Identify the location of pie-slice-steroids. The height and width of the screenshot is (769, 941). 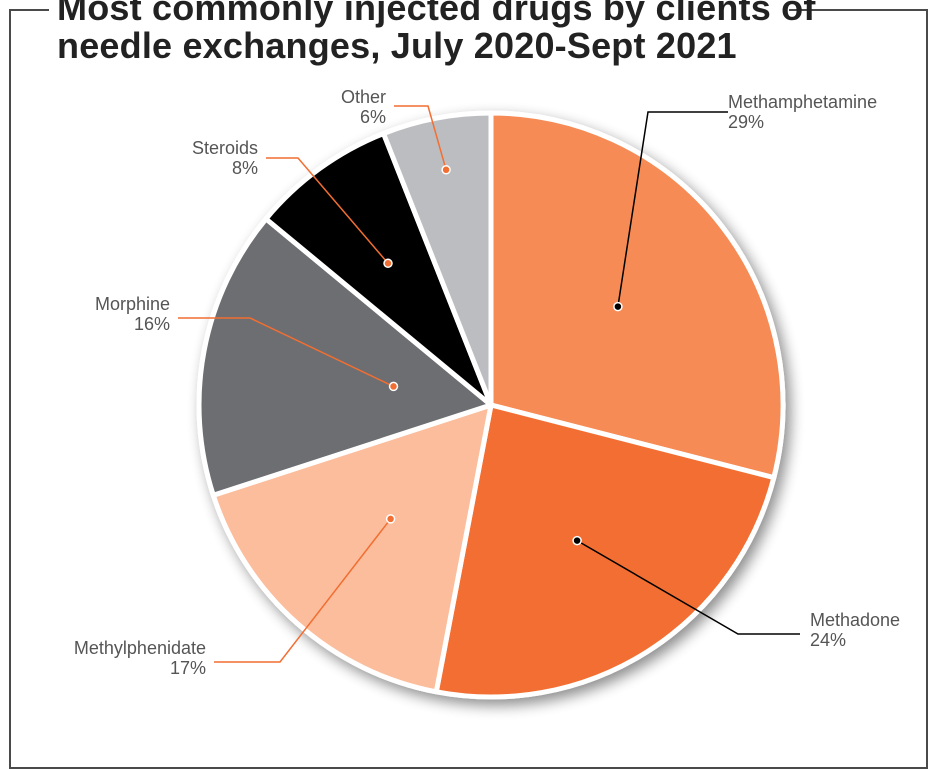
(378, 269).